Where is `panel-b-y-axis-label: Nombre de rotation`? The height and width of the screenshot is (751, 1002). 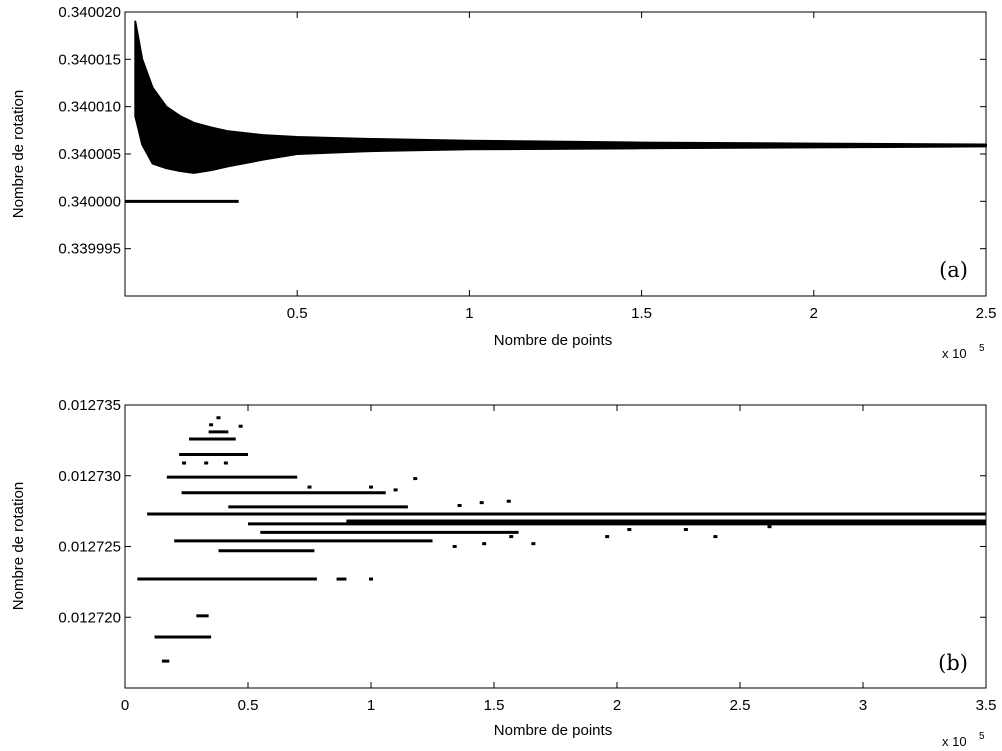
panel-b-y-axis-label: Nombre de rotation is located at coordinates (18, 546).